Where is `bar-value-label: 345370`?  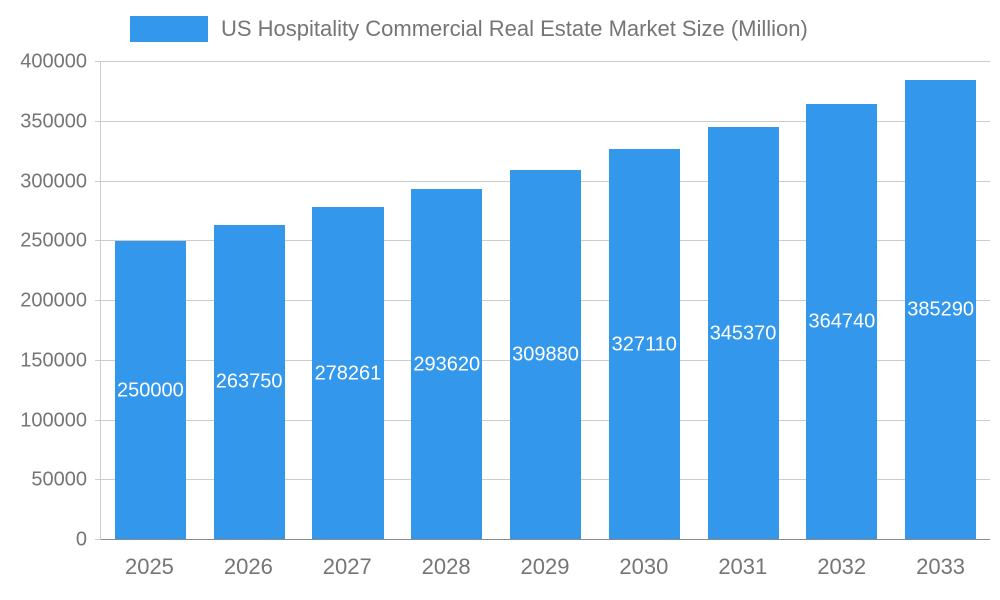 bar-value-label: 345370 is located at coordinates (743, 333).